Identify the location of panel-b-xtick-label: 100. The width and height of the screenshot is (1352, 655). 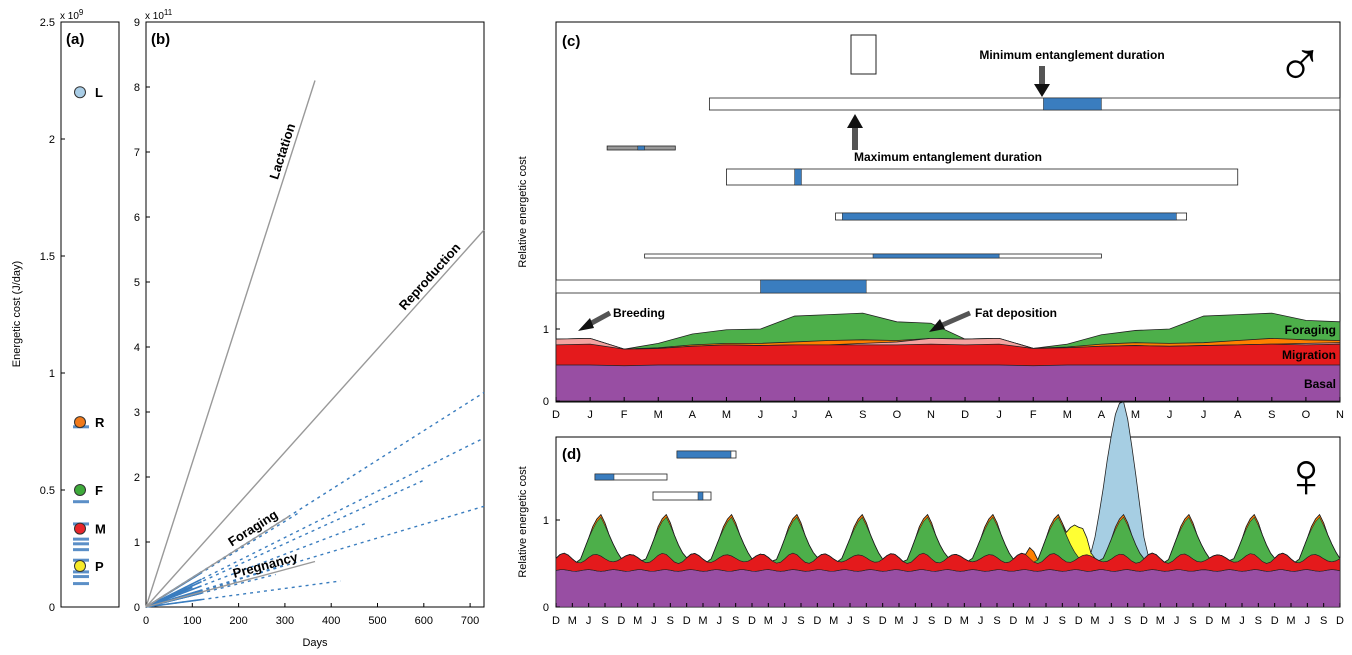
(192, 621).